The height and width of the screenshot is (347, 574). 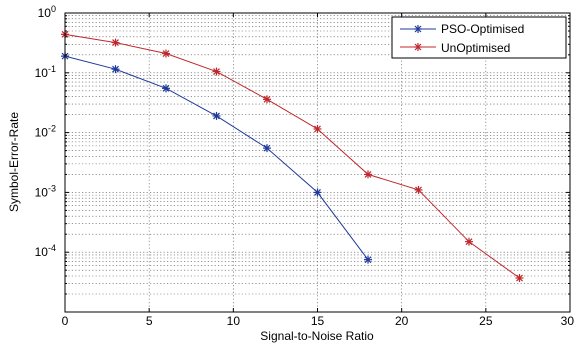 I want to click on y-tick-label: 10⁰, so click(x=47, y=12).